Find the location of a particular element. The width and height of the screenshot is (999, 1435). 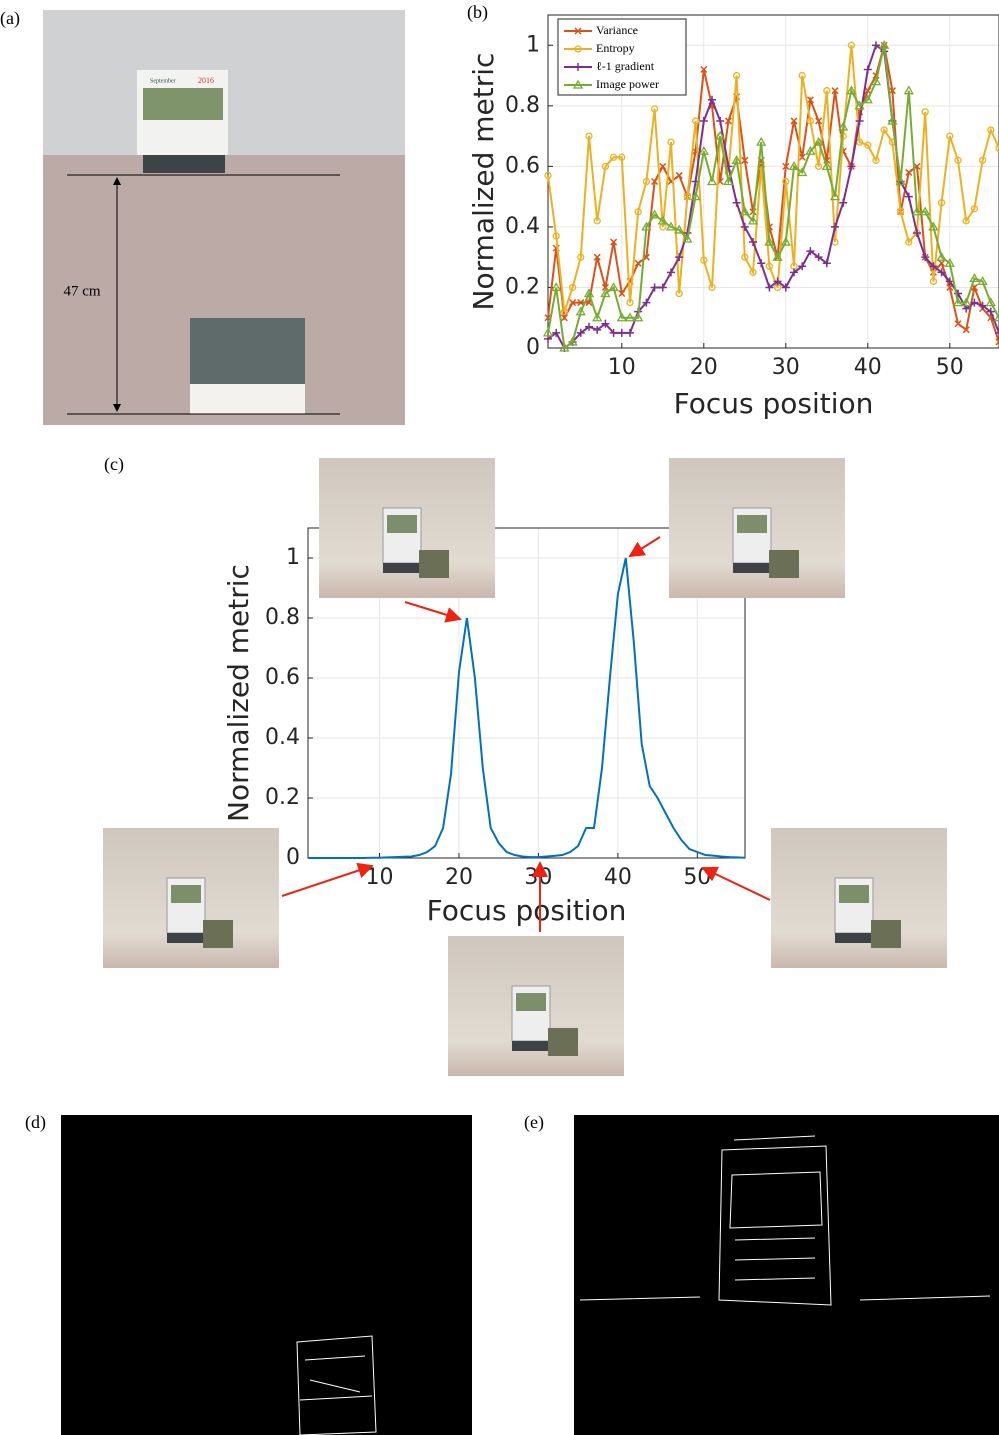

axes-box is located at coordinates (526, 693).